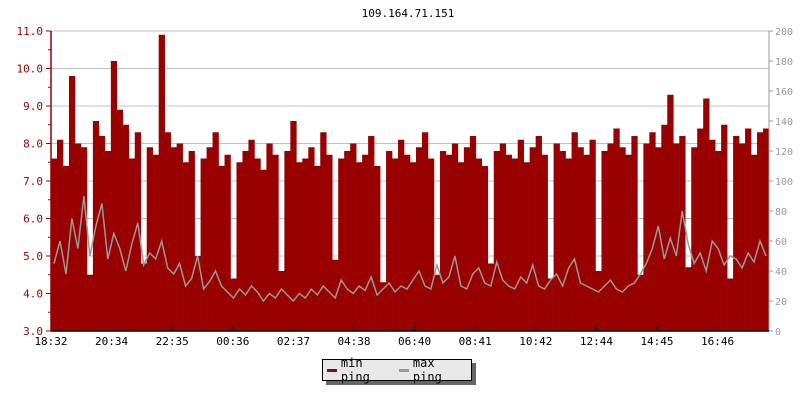 The image size is (800, 400). Describe the element at coordinates (293, 341) in the screenshot. I see `x-tick-label: 02:37` at that location.